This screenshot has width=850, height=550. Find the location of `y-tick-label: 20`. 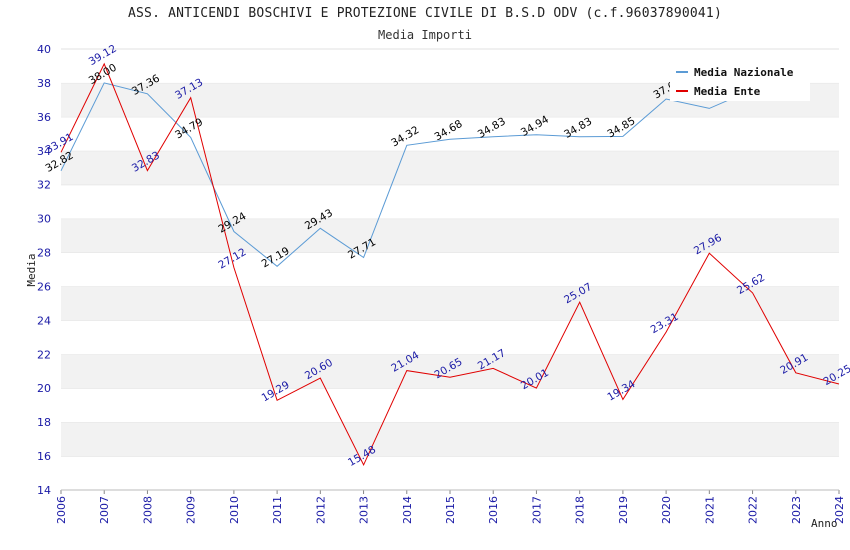

y-tick-label: 20 is located at coordinates (44, 388).